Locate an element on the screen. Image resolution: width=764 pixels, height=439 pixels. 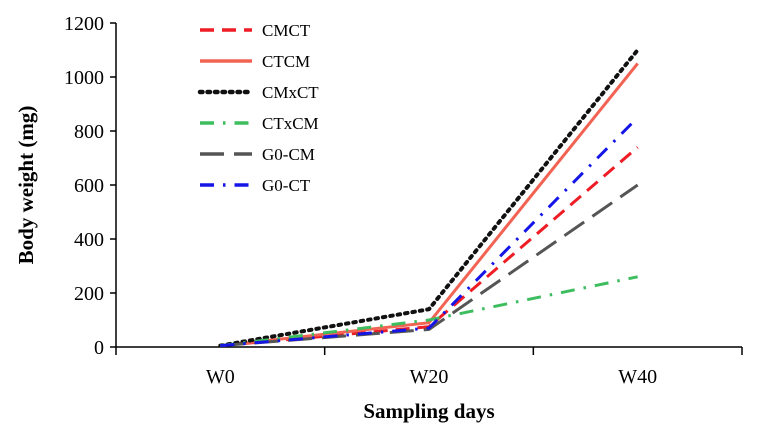
y-tick-label: 600 is located at coordinates (89, 186).